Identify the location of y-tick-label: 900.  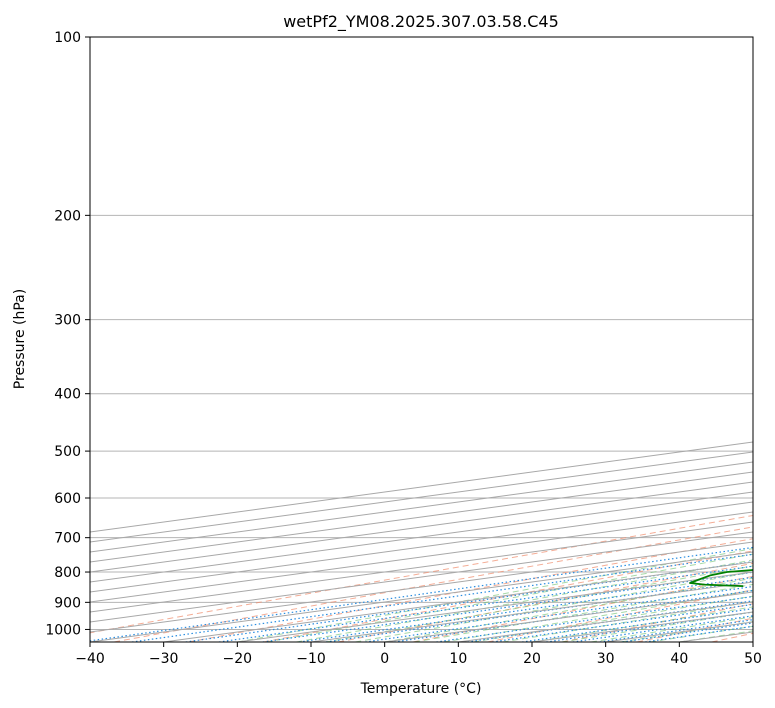
(67, 603).